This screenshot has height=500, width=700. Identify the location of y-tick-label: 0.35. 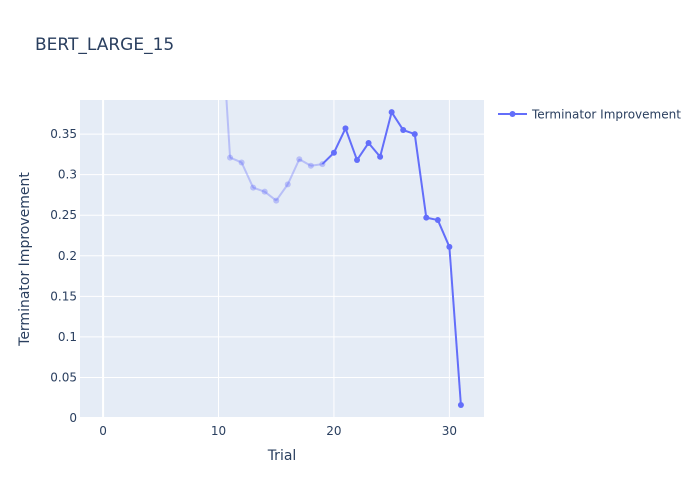
(63, 134).